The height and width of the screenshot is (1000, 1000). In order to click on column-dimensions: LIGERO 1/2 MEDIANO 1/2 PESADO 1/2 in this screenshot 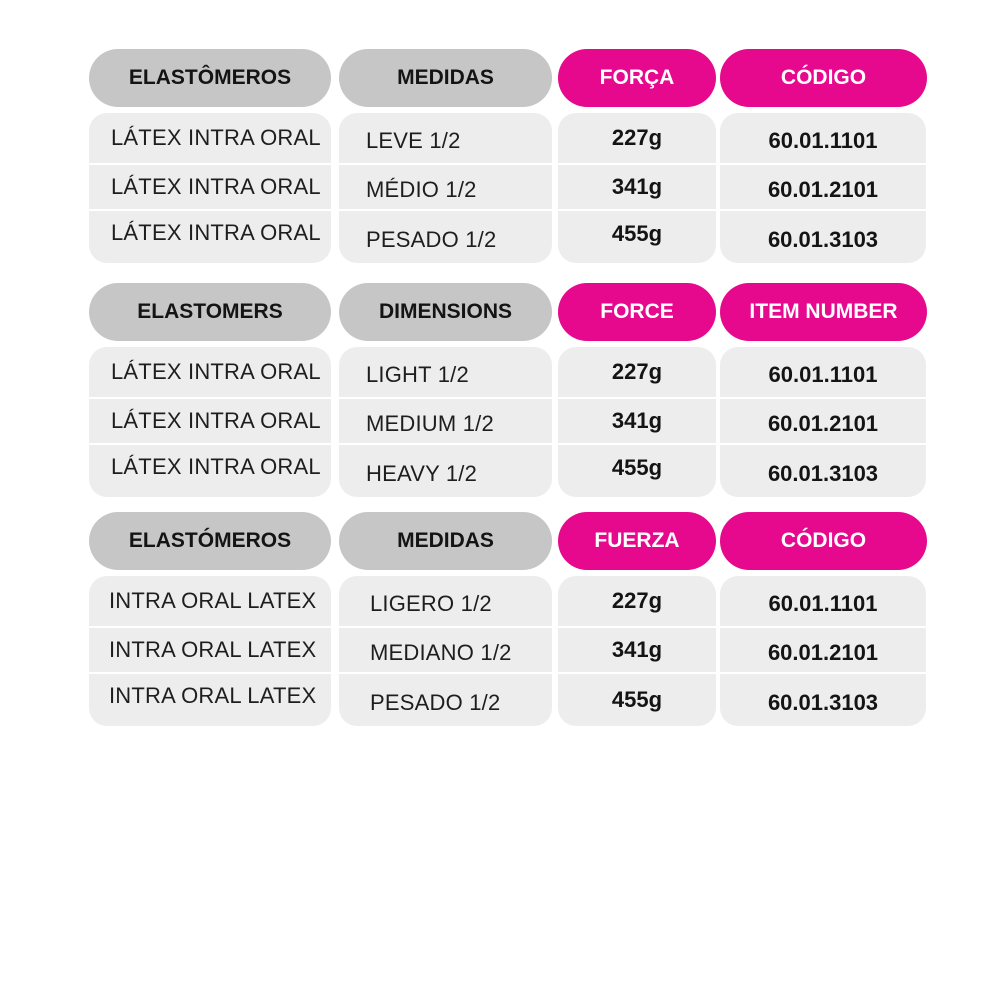, I will do `click(445, 651)`.